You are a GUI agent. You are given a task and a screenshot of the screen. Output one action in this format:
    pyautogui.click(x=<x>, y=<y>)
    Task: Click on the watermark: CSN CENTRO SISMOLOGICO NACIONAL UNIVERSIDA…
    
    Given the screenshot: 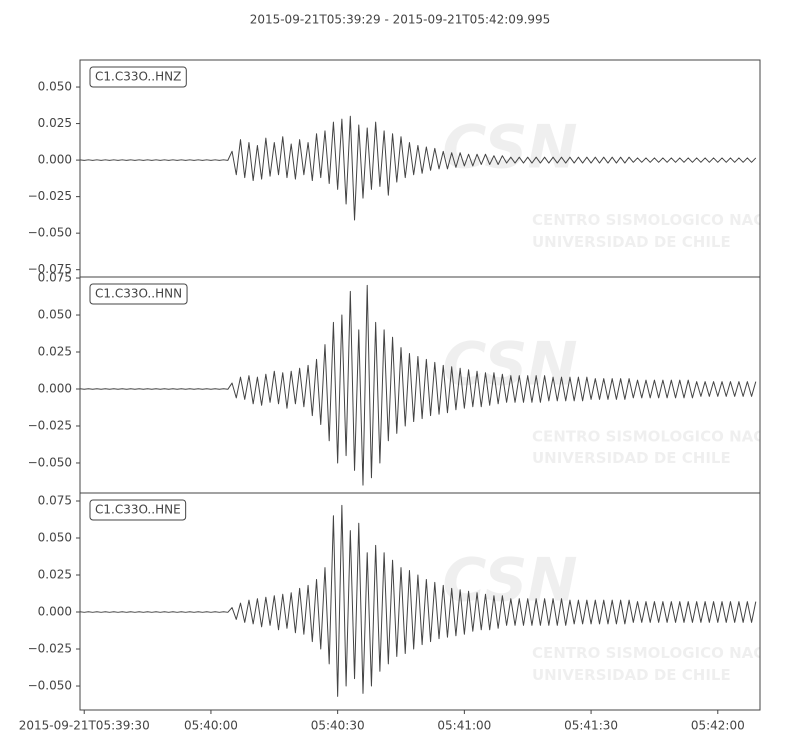 What is the action you would take?
    pyautogui.click(x=621, y=182)
    